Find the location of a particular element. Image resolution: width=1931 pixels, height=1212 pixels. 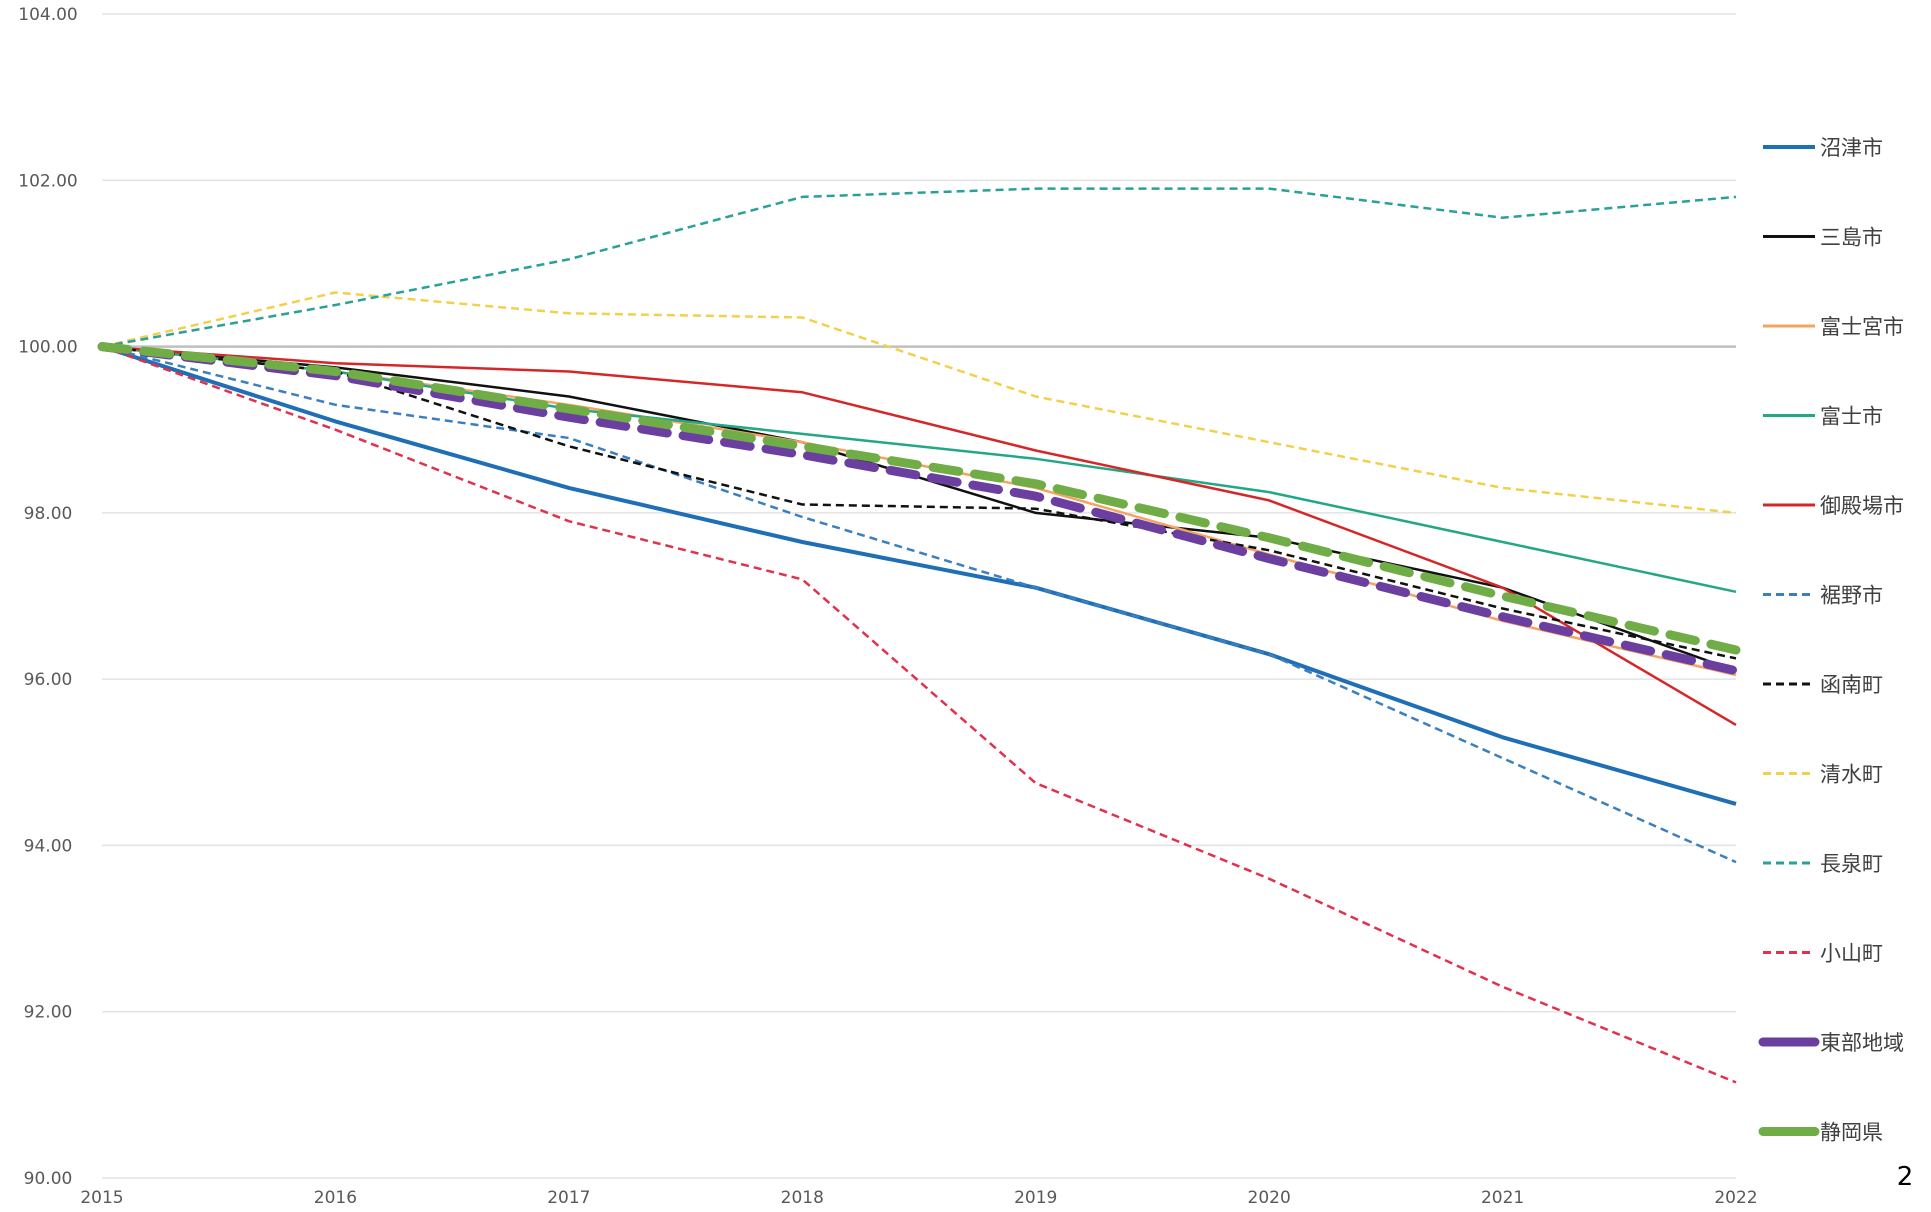

legend-label: 函南町 is located at coordinates (1851, 685).